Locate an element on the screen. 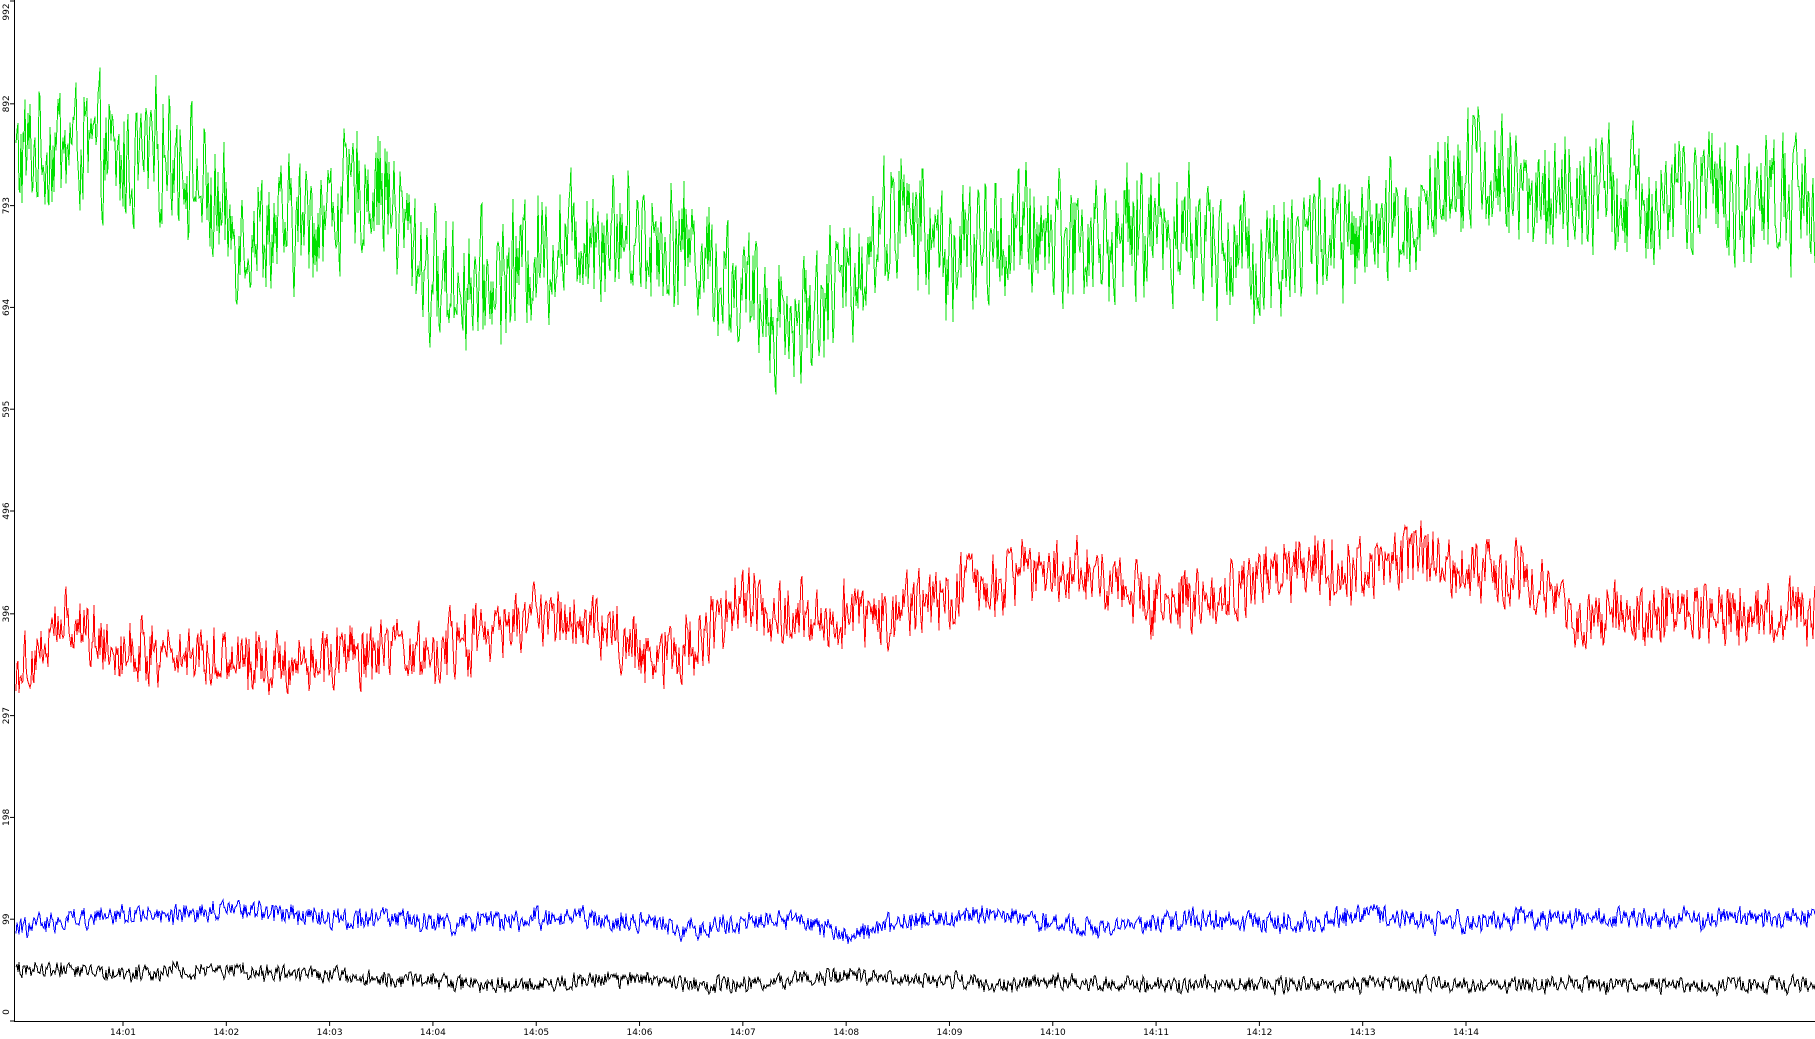  x-tick-label: 14:05 is located at coordinates (536, 1033).